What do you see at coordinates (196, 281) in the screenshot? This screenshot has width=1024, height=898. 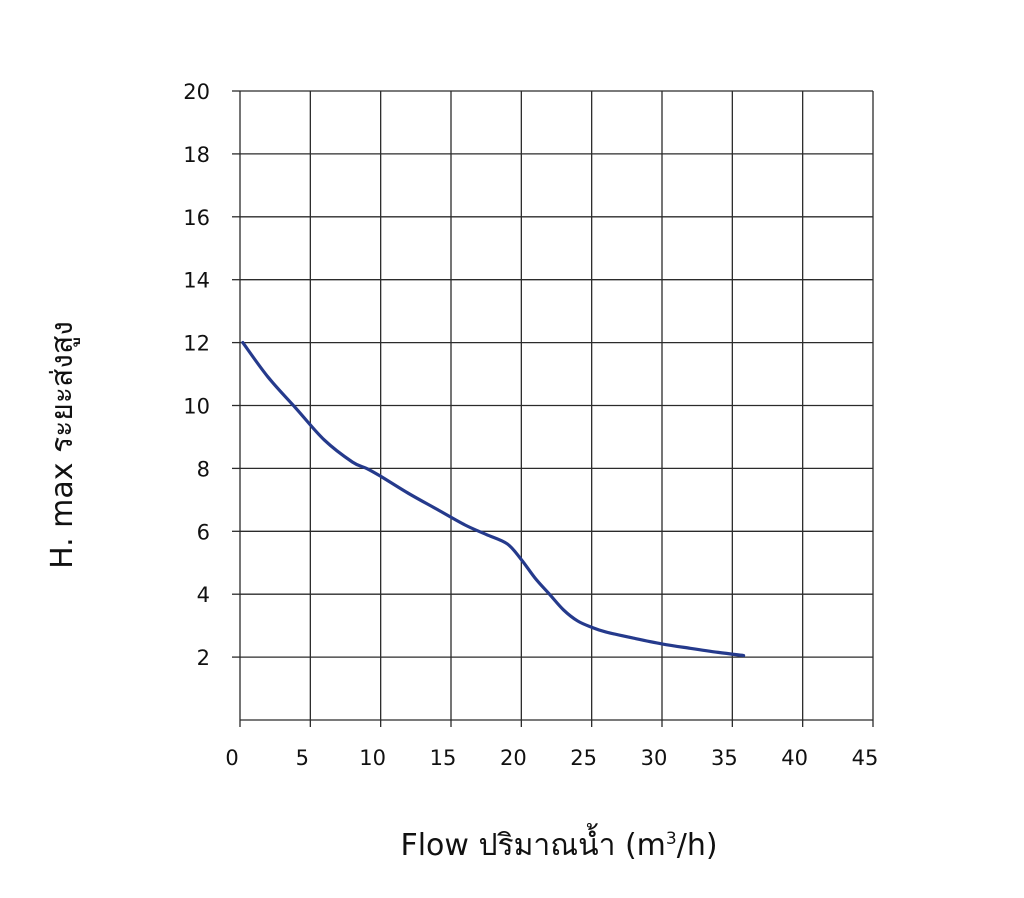 I see `y-tick-label-14: 14` at bounding box center [196, 281].